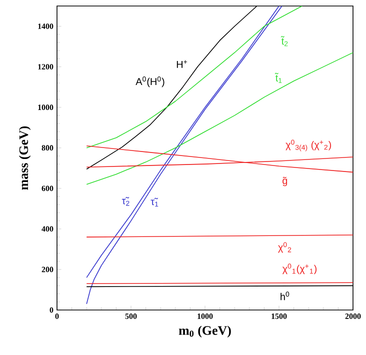 Image resolution: width=366 pixels, height=355 pixels. I want to click on x-axis-title: m$_{0}$ (GeV), so click(204, 332).